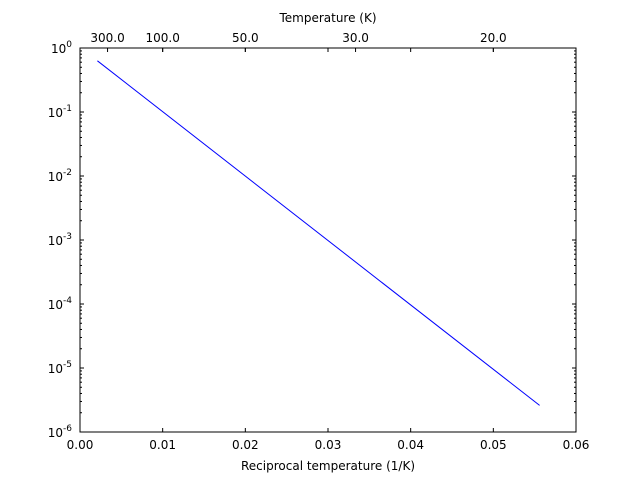  What do you see at coordinates (60, 112) in the screenshot?
I see `y-tick-label: 10⁻¹` at bounding box center [60, 112].